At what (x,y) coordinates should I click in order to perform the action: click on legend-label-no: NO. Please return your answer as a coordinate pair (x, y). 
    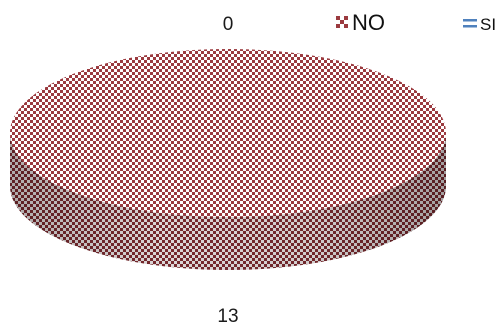
    Looking at the image, I should click on (368, 22).